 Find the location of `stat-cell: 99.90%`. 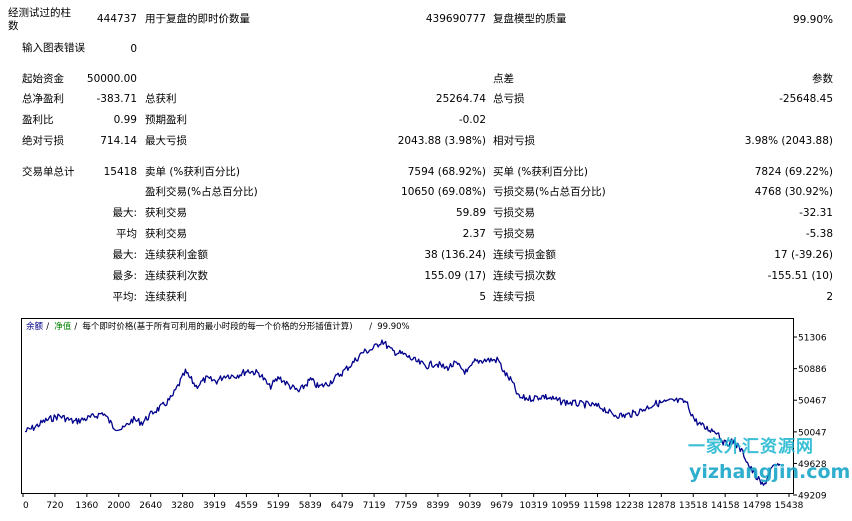

stat-cell: 99.90% is located at coordinates (812, 20).